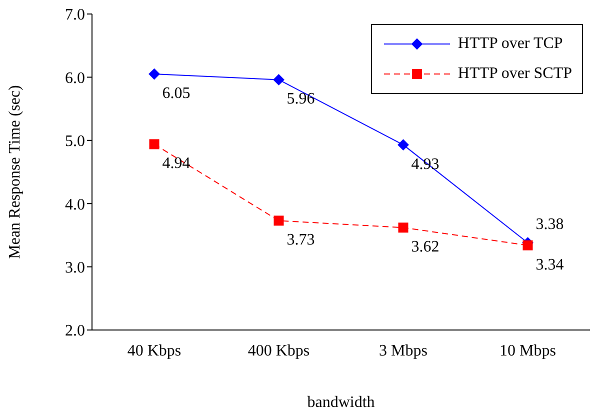 The image size is (591, 415). What do you see at coordinates (154, 351) in the screenshot?
I see `x-tick-label: 40 Kbps` at bounding box center [154, 351].